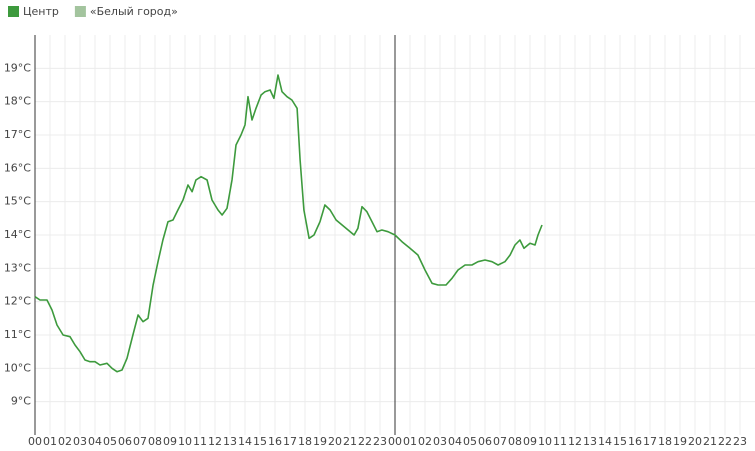 The width and height of the screenshot is (755, 451). What do you see at coordinates (17, 367) in the screenshot?
I see `y-tick-label: 10°C` at bounding box center [17, 367].